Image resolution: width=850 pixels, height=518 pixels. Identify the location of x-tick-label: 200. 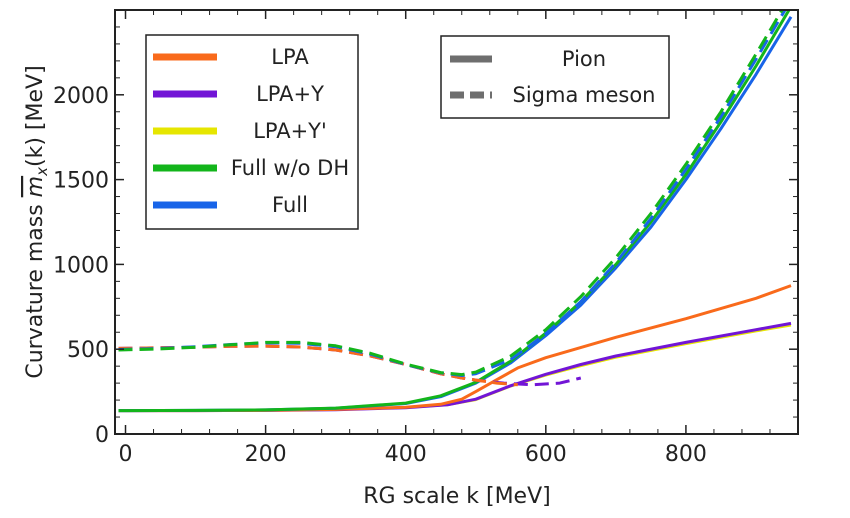
(266, 454).